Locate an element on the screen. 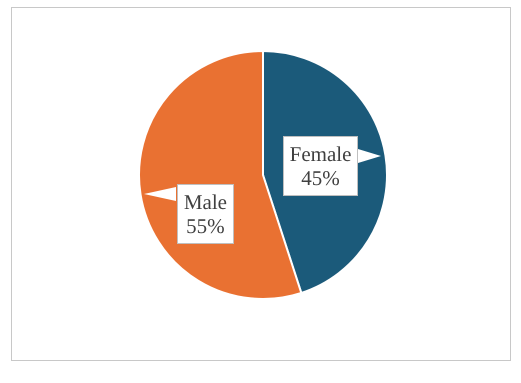  slice-label: Female is located at coordinates (320, 154).